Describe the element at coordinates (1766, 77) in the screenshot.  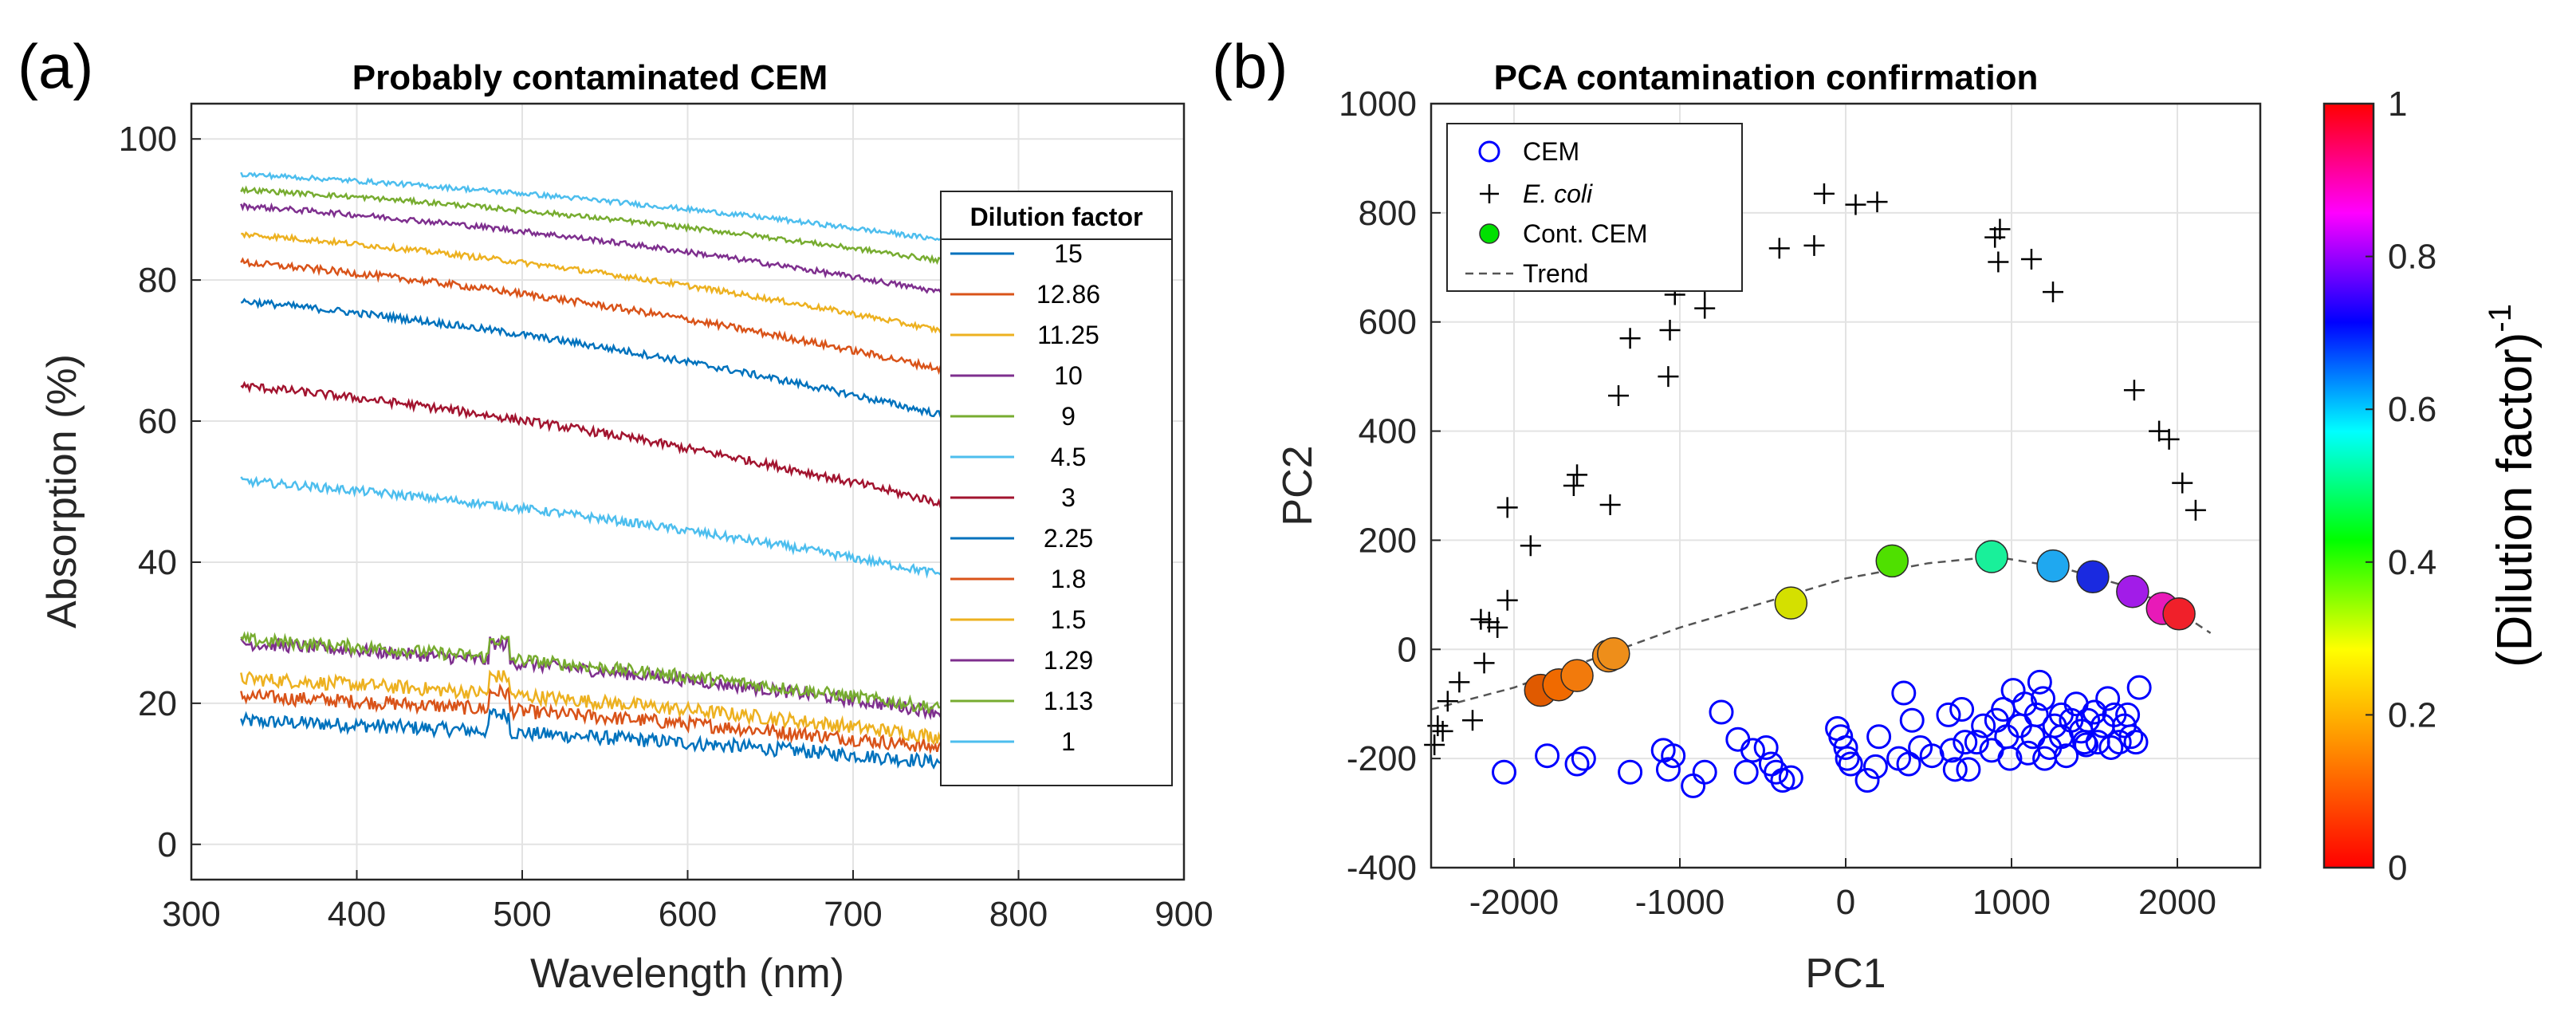
I see `panel-b-title: PCA contamination confirmation` at that location.